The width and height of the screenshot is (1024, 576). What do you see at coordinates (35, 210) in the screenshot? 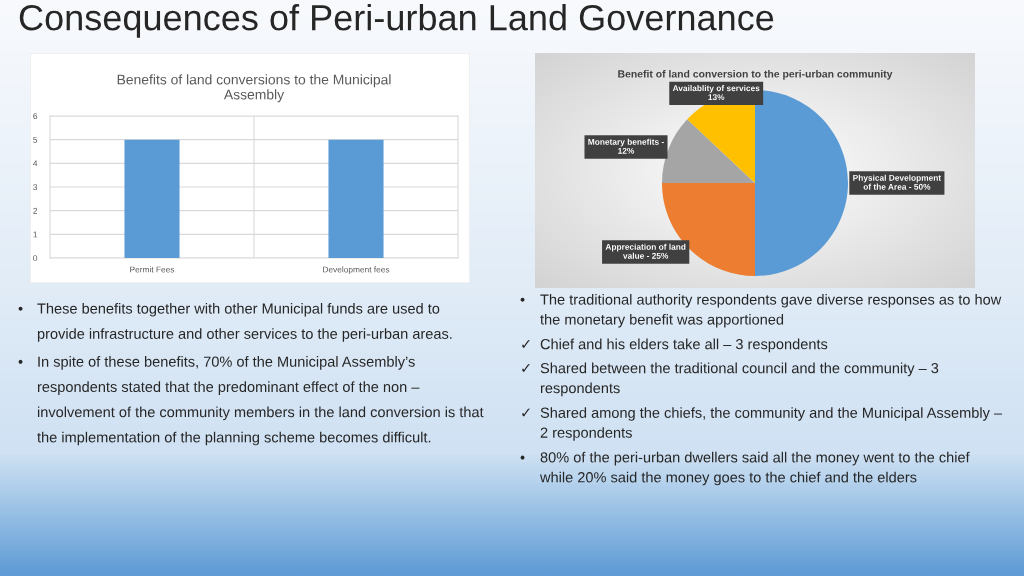
I see `y-tick-label: 2` at bounding box center [35, 210].